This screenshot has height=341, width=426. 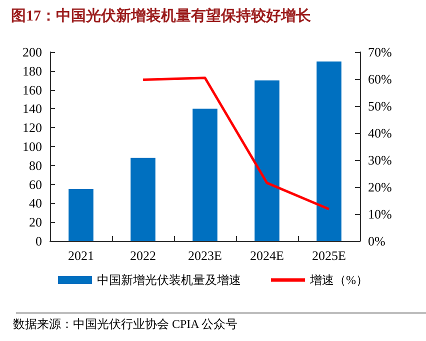 What do you see at coordinates (35, 165) in the screenshot?
I see `y-tick-label: 80` at bounding box center [35, 165].